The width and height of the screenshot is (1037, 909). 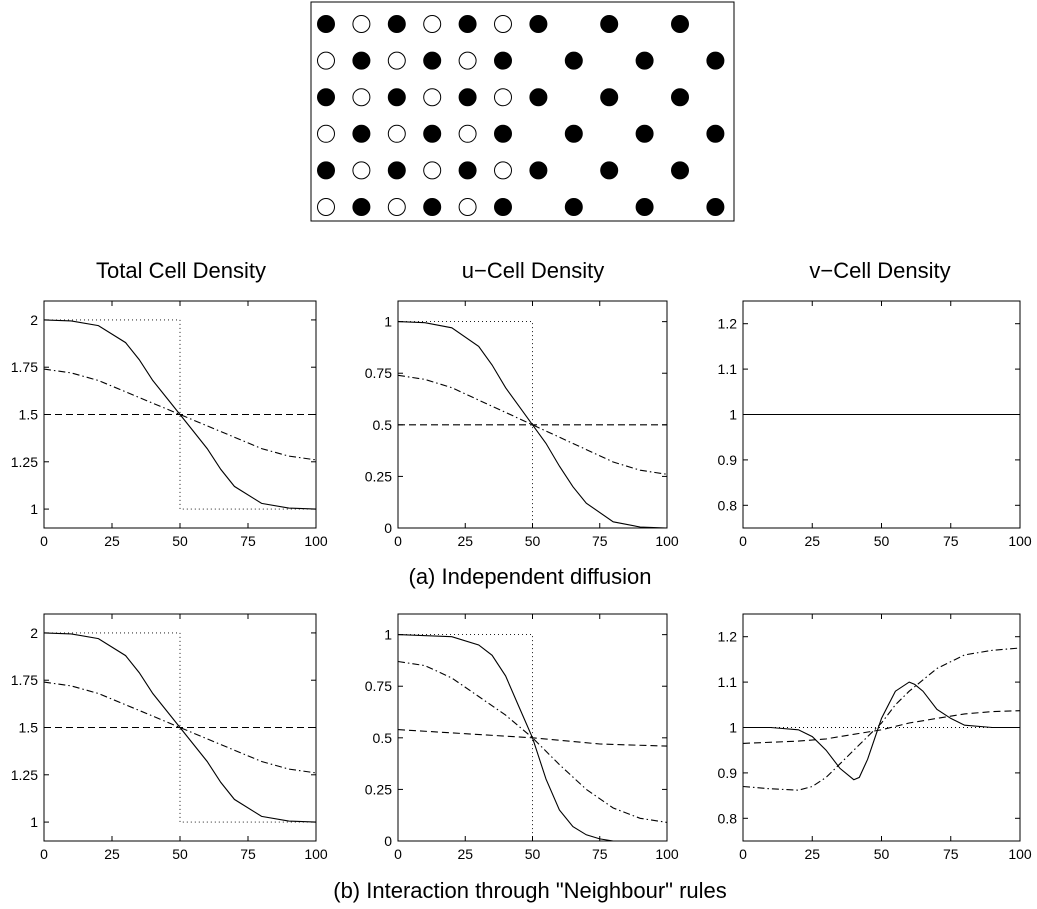 I want to click on y-tick-label: 1.1, so click(x=728, y=682).